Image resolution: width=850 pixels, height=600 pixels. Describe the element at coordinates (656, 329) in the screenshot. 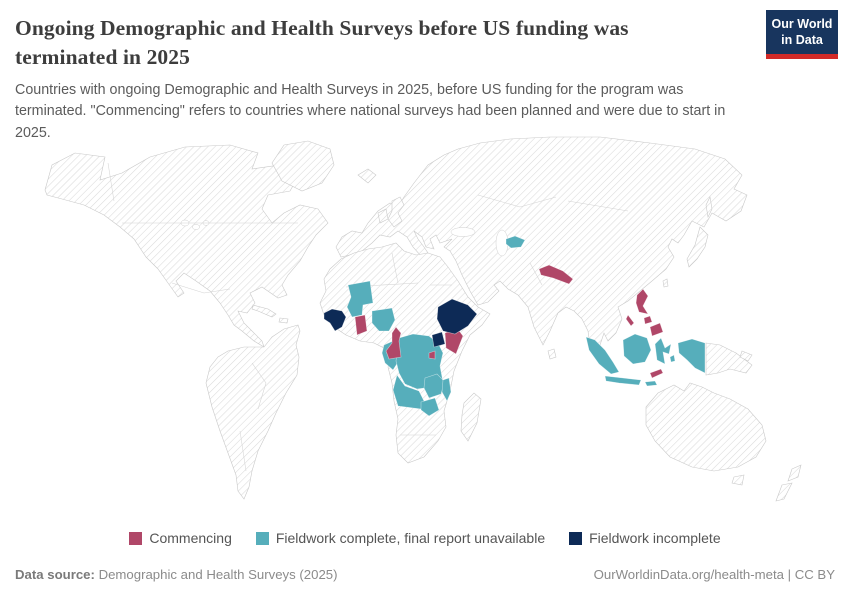

I see `island-mindanao` at that location.